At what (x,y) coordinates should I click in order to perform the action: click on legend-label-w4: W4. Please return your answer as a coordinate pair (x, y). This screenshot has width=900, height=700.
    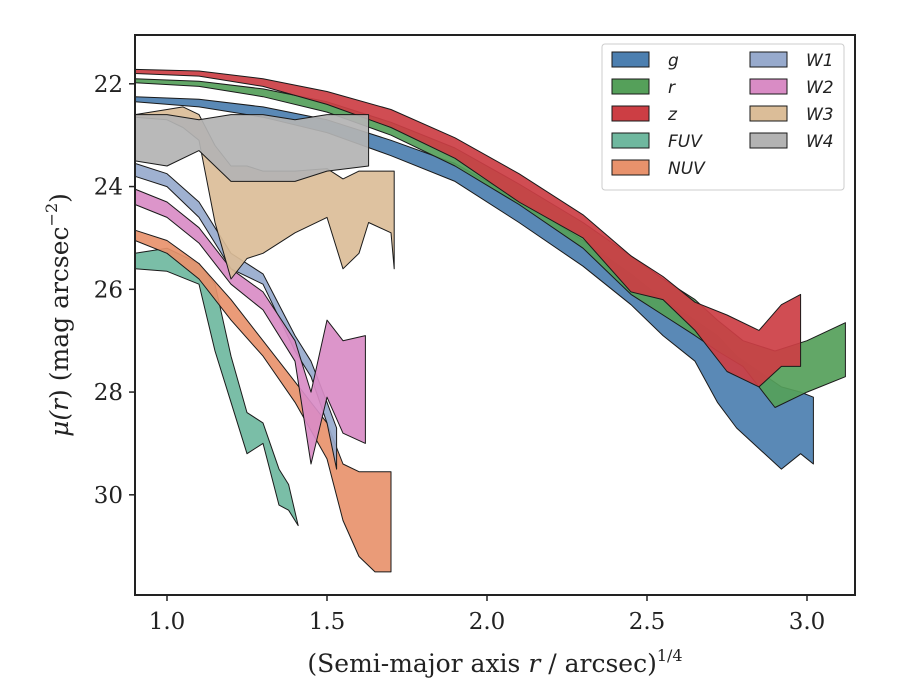
    Looking at the image, I should click on (820, 142).